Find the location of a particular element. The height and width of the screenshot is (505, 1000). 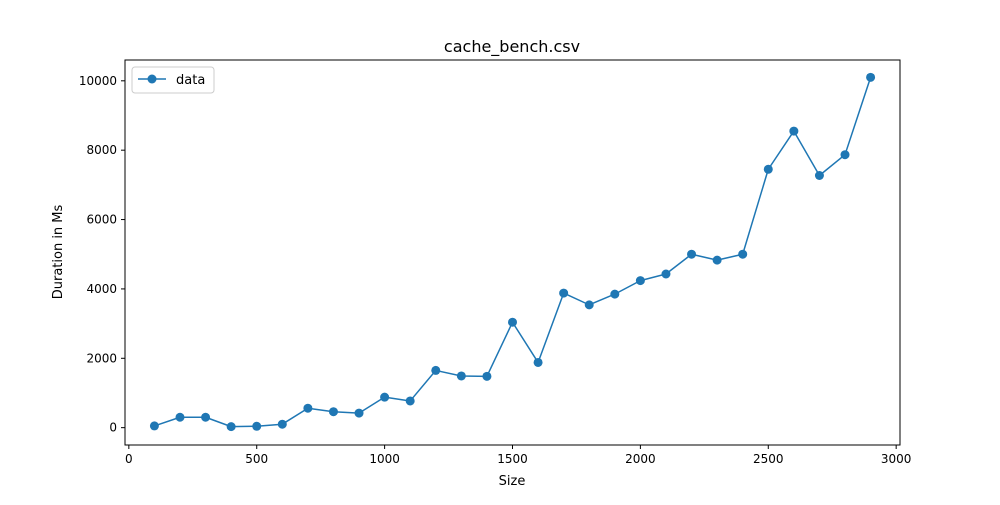

legend-marker-sample is located at coordinates (152, 79).